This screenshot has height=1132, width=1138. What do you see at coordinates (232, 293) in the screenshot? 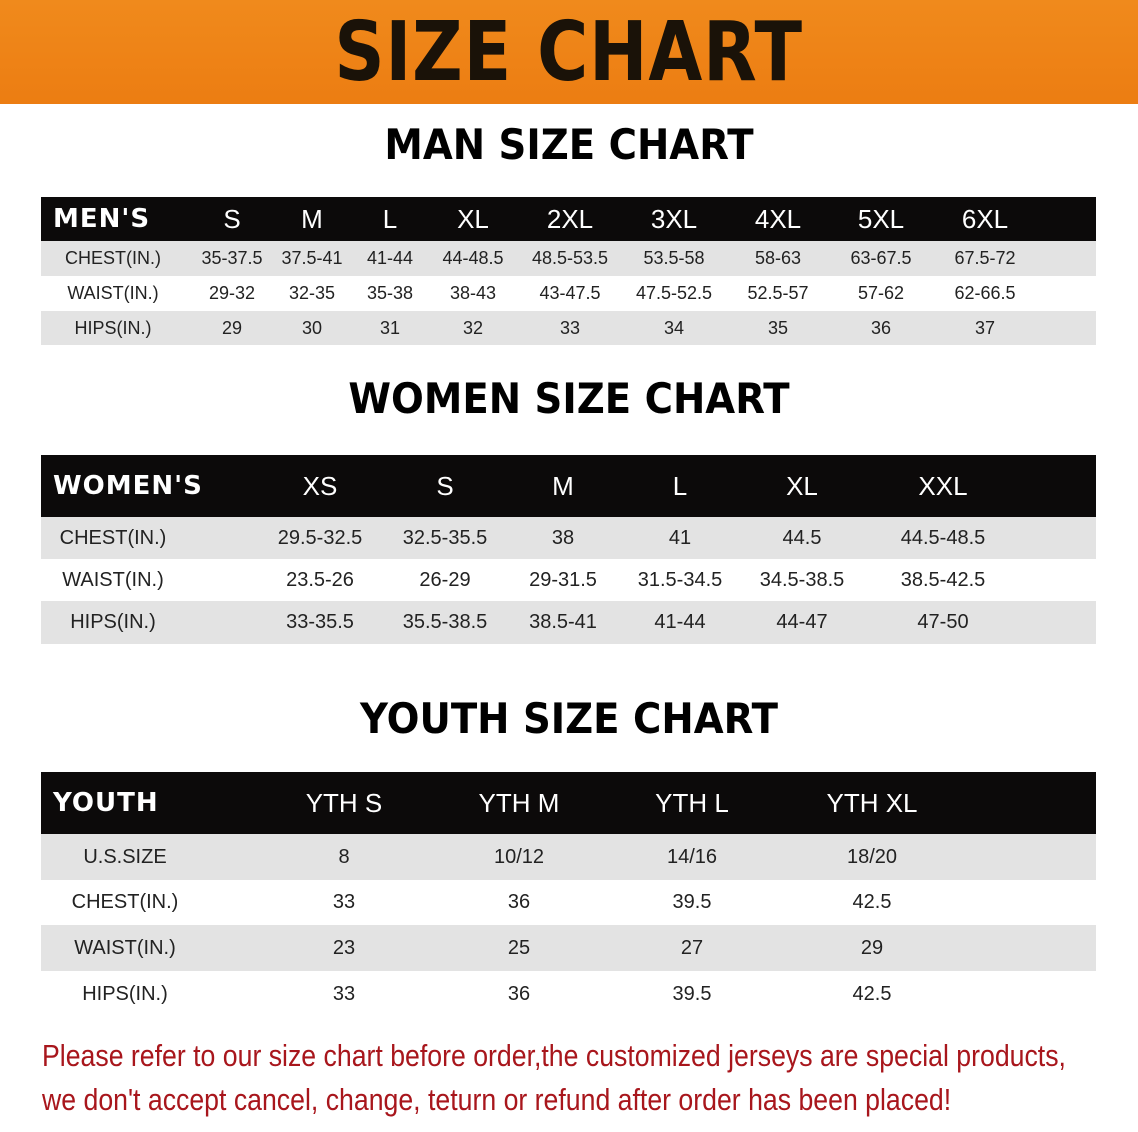
I see `size-value-cell: 29-32` at bounding box center [232, 293].